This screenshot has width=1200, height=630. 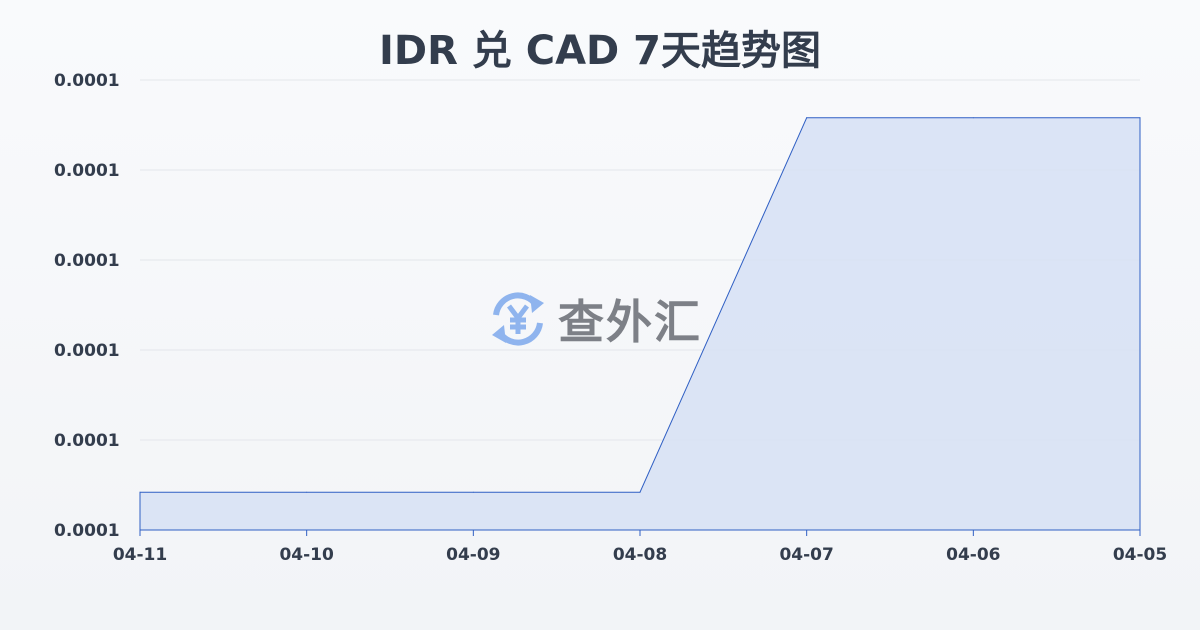 What do you see at coordinates (630, 322) in the screenshot?
I see `watermark-text: 查外汇` at bounding box center [630, 322].